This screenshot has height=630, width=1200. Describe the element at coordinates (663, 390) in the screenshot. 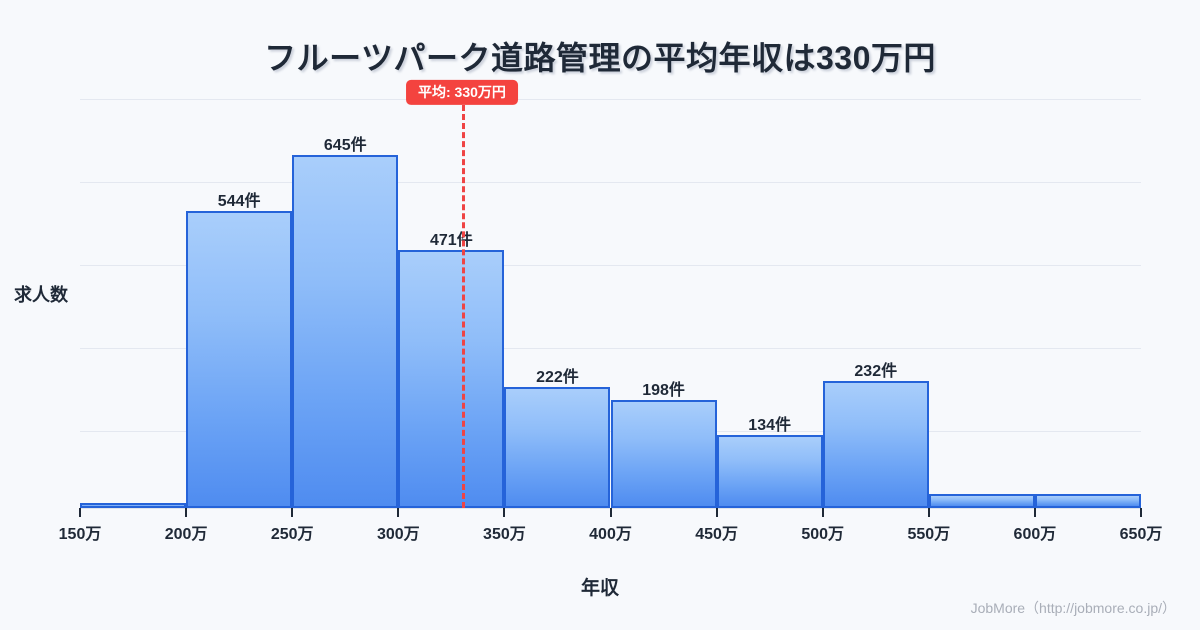

I see `bar-value-label: 198件` at that location.